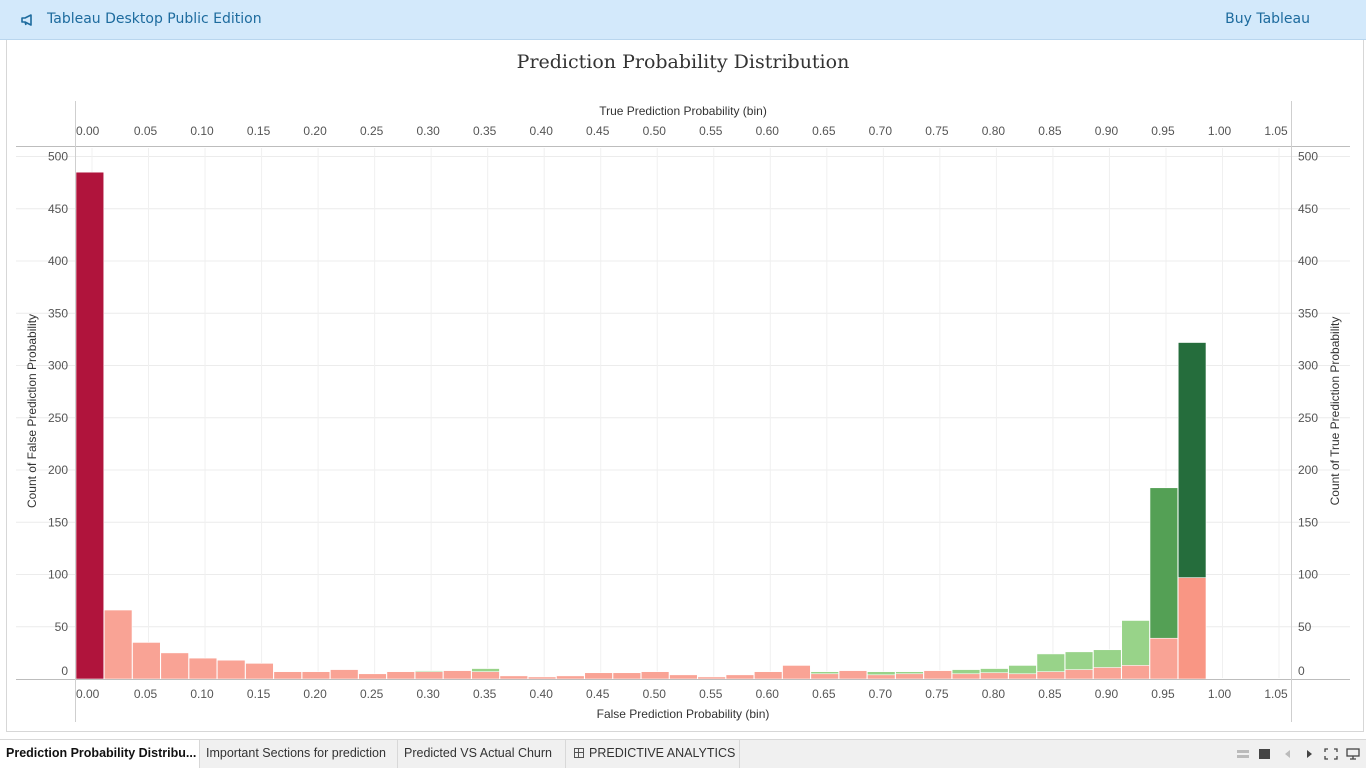 This screenshot has height=768, width=1366. I want to click on x-tick-label-bottom: 0.90, so click(1107, 694).